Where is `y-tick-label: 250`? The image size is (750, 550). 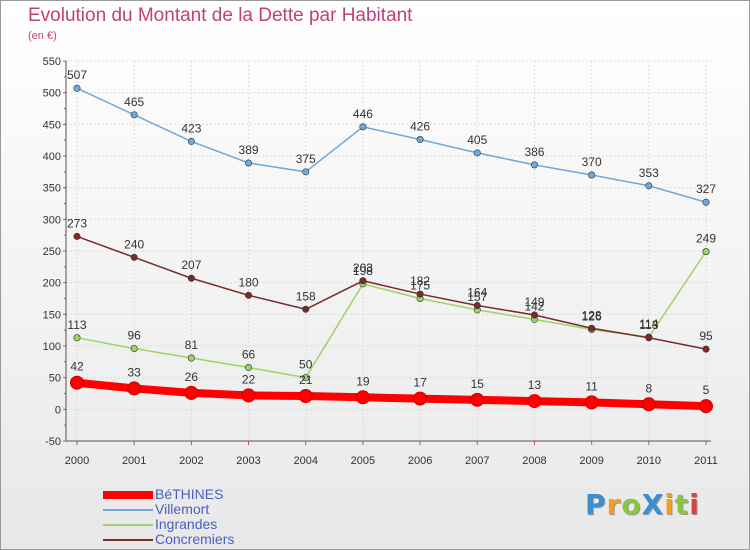
y-tick-label: 250 is located at coordinates (52, 252).